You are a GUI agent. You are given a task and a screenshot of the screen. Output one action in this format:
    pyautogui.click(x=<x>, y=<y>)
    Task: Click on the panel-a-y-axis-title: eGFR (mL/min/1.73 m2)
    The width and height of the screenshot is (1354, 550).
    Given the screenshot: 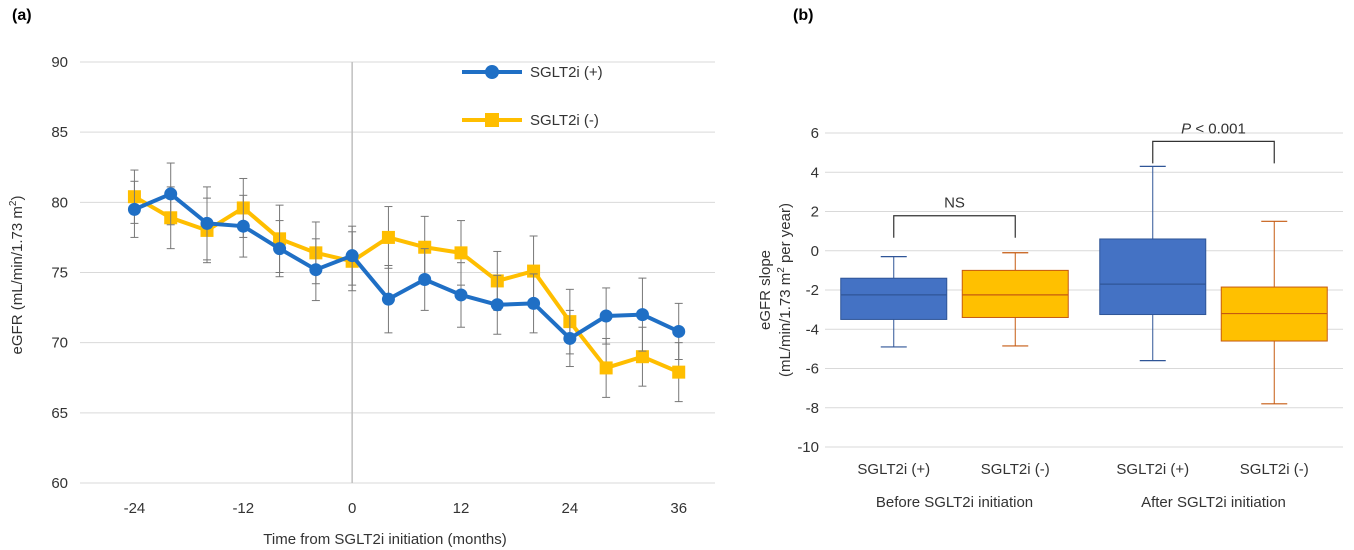 What is the action you would take?
    pyautogui.click(x=17, y=275)
    